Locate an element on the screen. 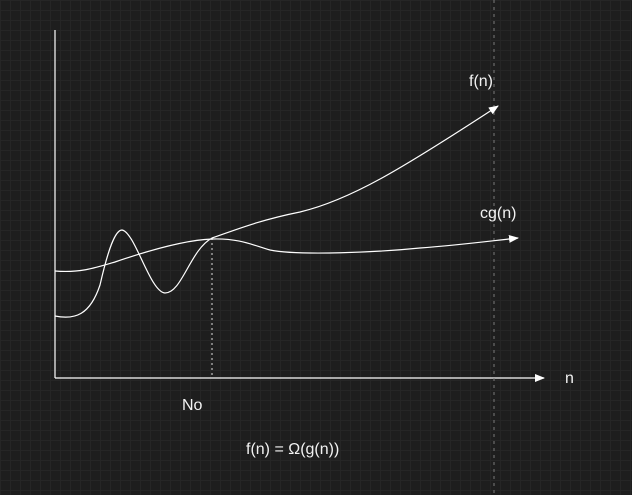  curve-f-label: f(n) is located at coordinates (481, 81).